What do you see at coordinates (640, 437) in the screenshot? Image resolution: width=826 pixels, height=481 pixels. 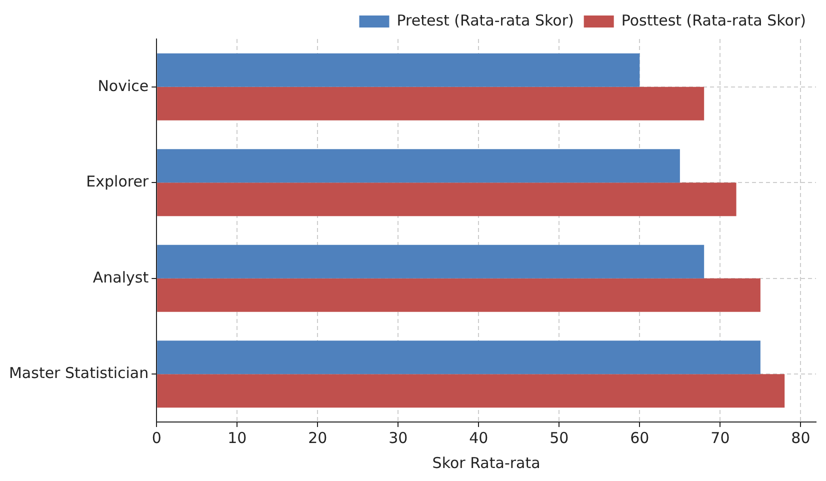 I see `x-tick-label: 60` at bounding box center [640, 437].